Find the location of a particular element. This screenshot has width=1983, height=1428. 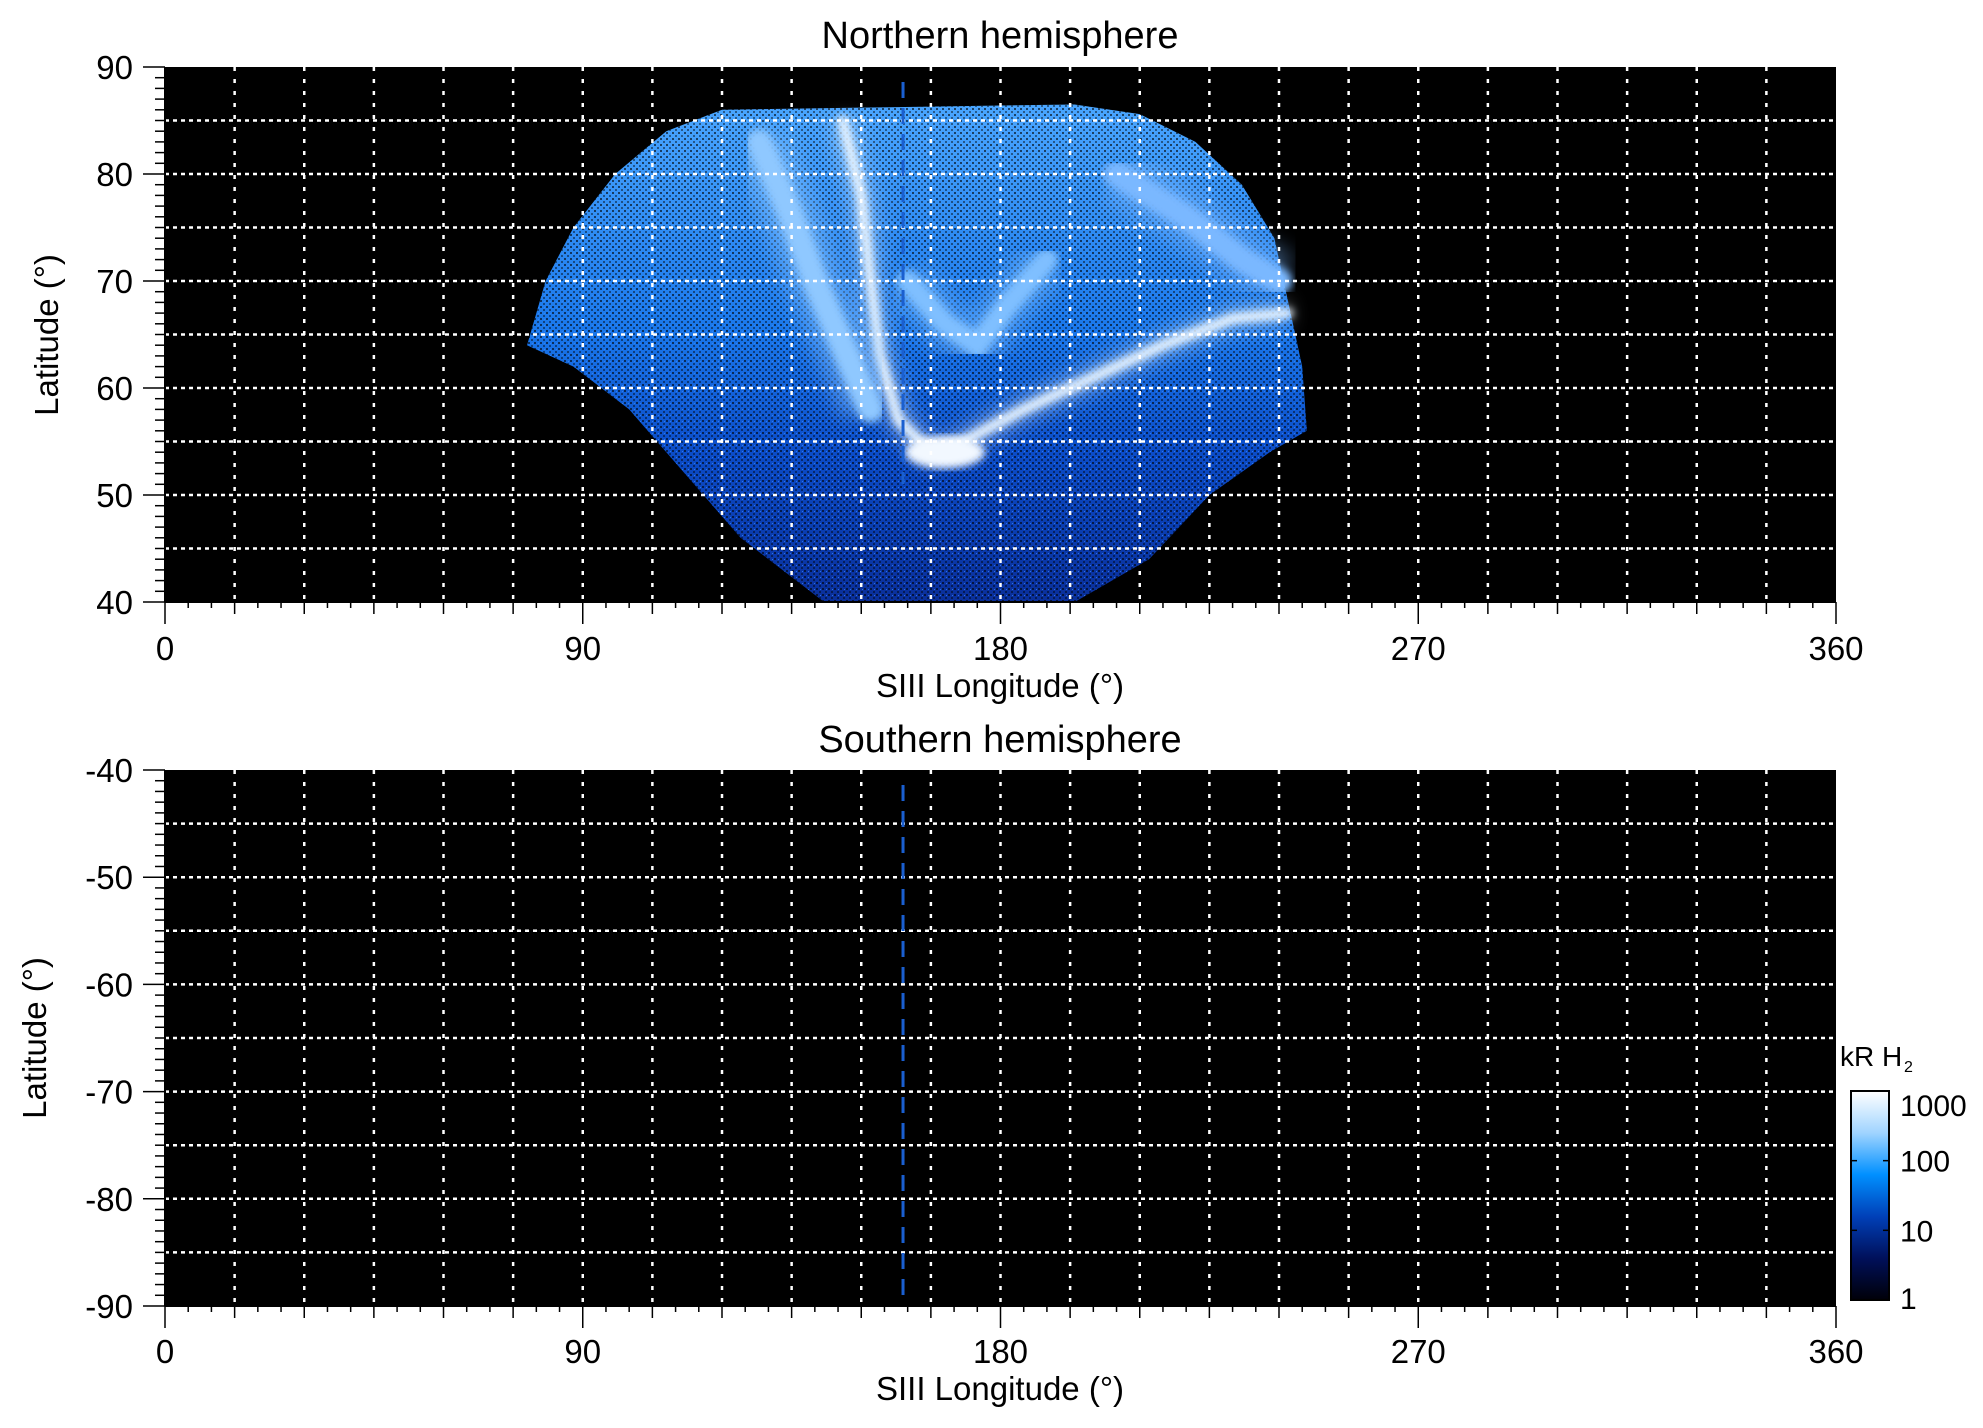

y-tick-label: -50 is located at coordinates (109, 877).